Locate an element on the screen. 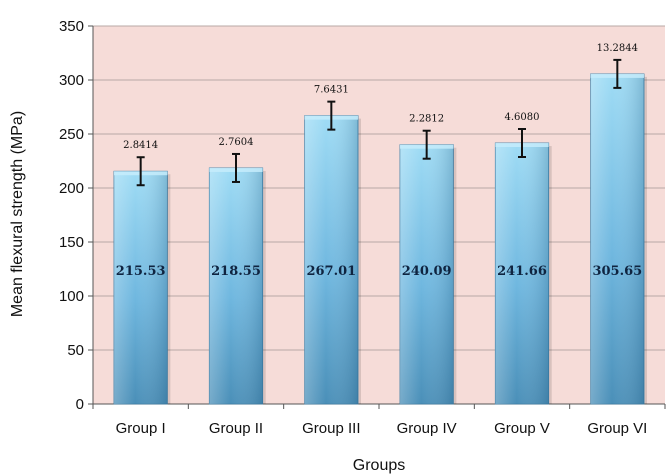  y-tick-label: 350 is located at coordinates (71, 26).